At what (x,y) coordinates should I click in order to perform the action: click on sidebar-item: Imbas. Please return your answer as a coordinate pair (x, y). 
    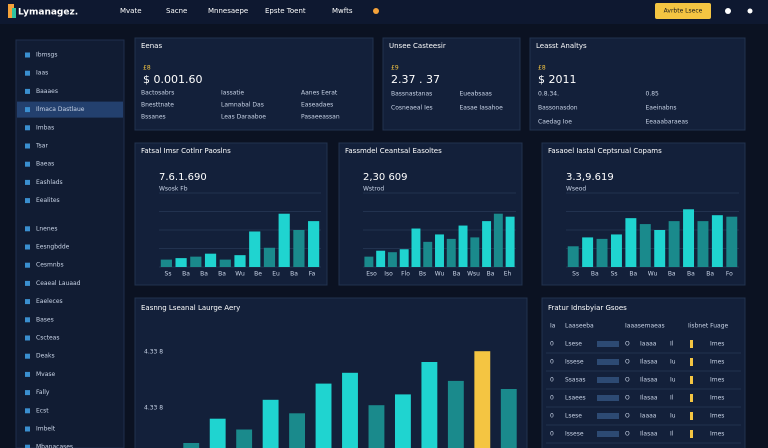
    Looking at the image, I should click on (45, 127).